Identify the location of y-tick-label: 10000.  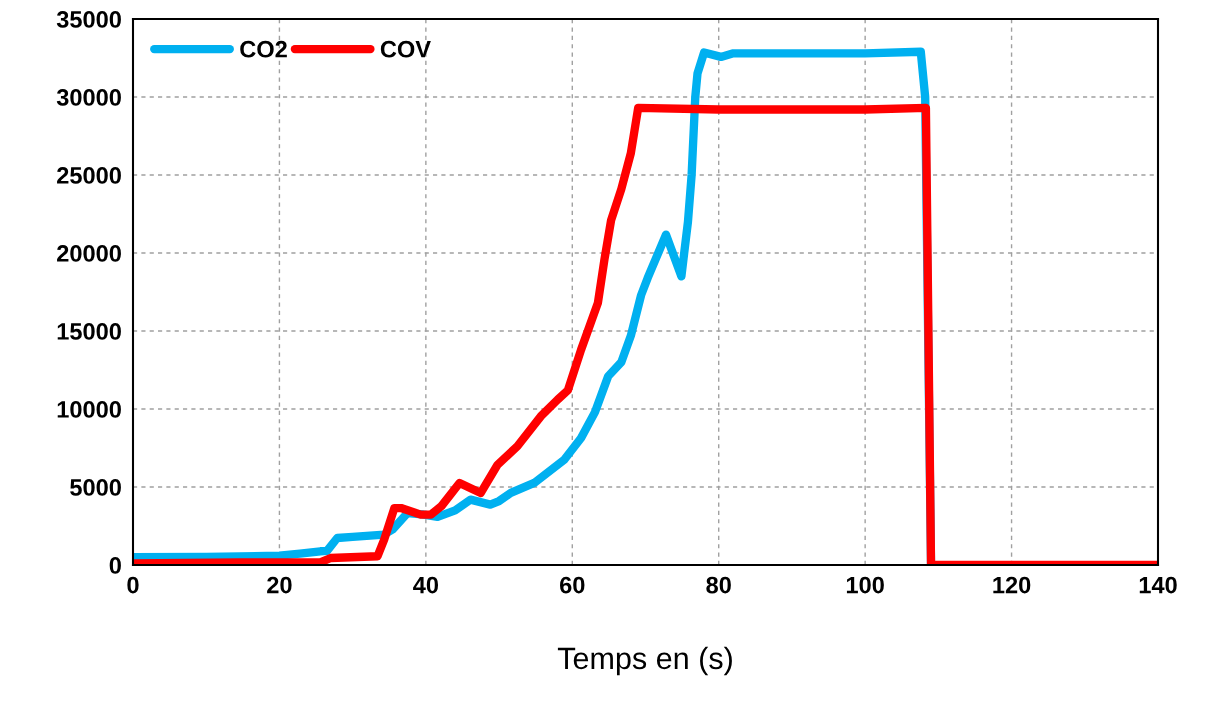
(89, 409).